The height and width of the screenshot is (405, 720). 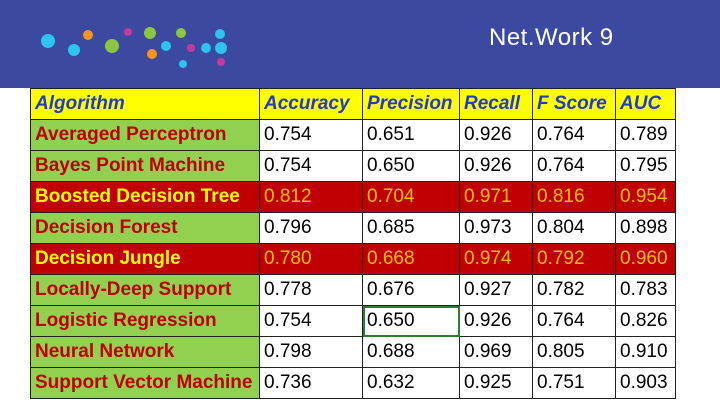 I want to click on algorithm-cell: Decision Jungle, so click(x=145, y=259).